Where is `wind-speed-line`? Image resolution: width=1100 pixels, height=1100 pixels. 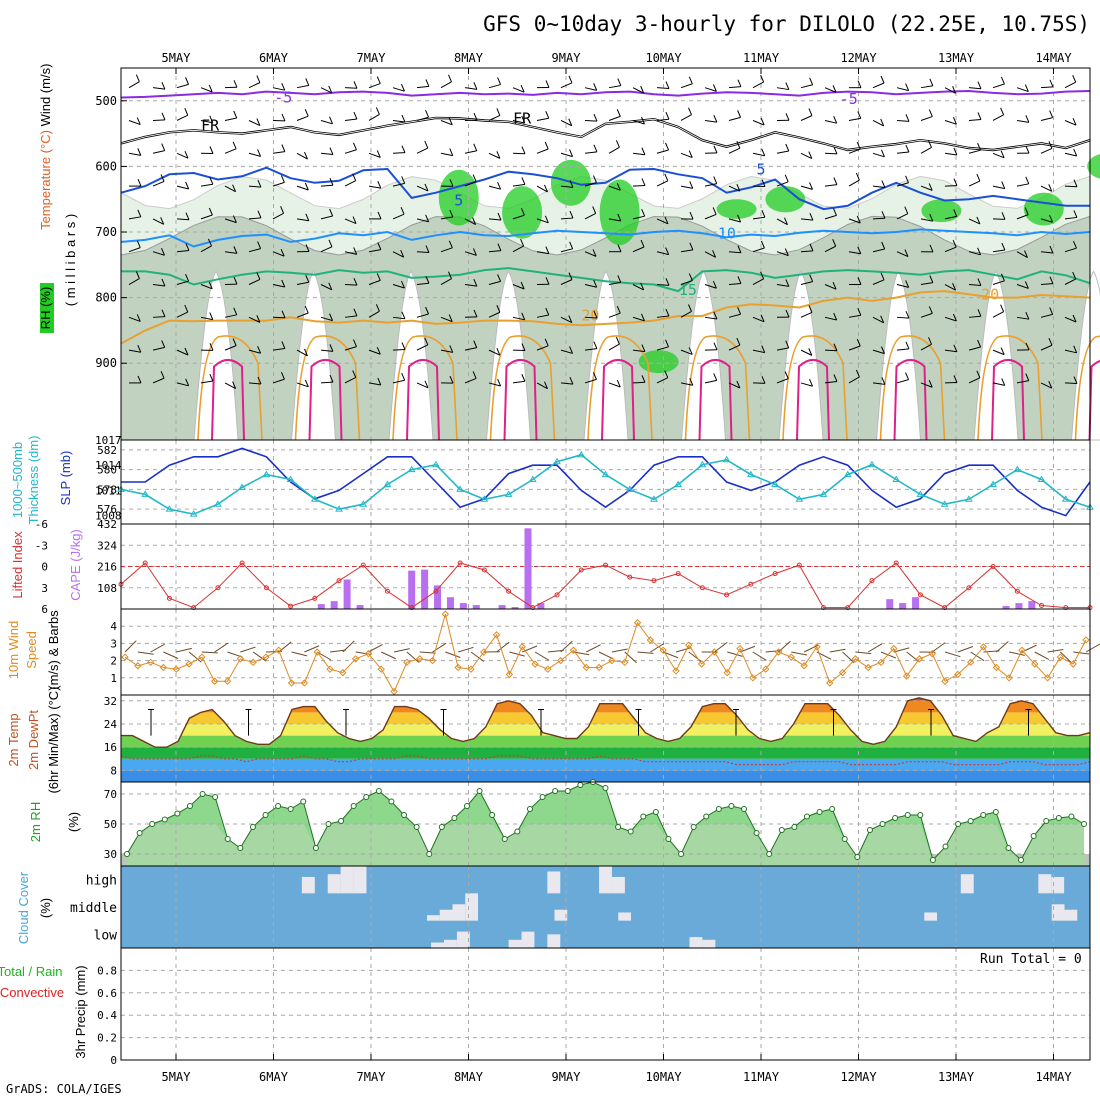
wind-speed-line is located at coordinates (605, 653).